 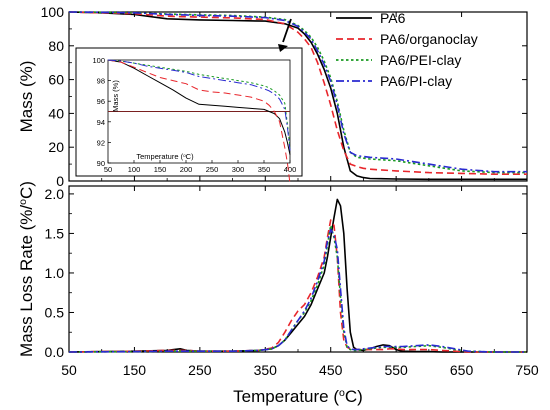 What do you see at coordinates (98, 60) in the screenshot?
I see `inset-ytick-label: 100` at bounding box center [98, 60].